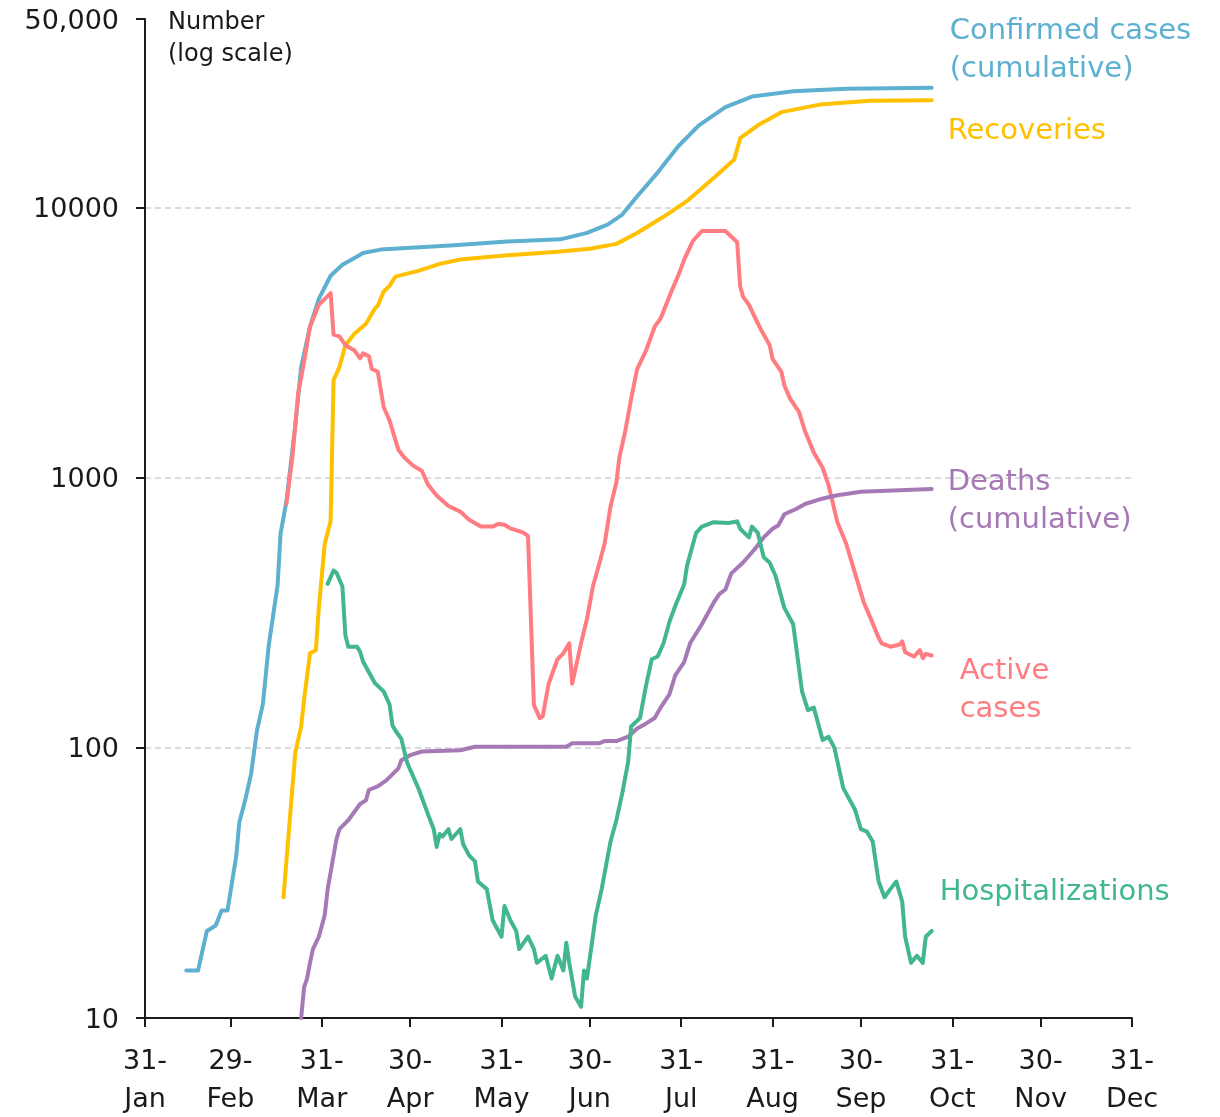 The width and height of the screenshot is (1220, 1117). What do you see at coordinates (145, 1078) in the screenshot?
I see `x-tick-label: 31-Jan` at bounding box center [145, 1078].